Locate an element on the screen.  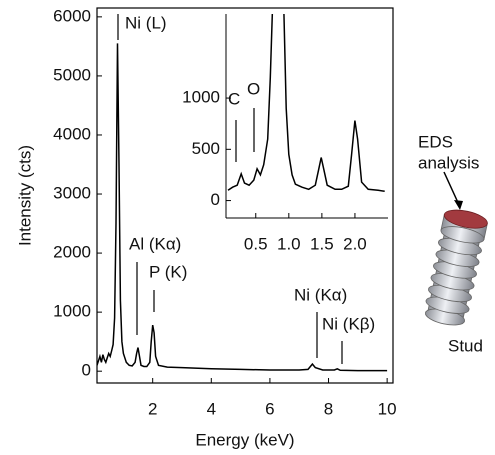
x-tick-label: 1.0 is located at coordinates (289, 243).